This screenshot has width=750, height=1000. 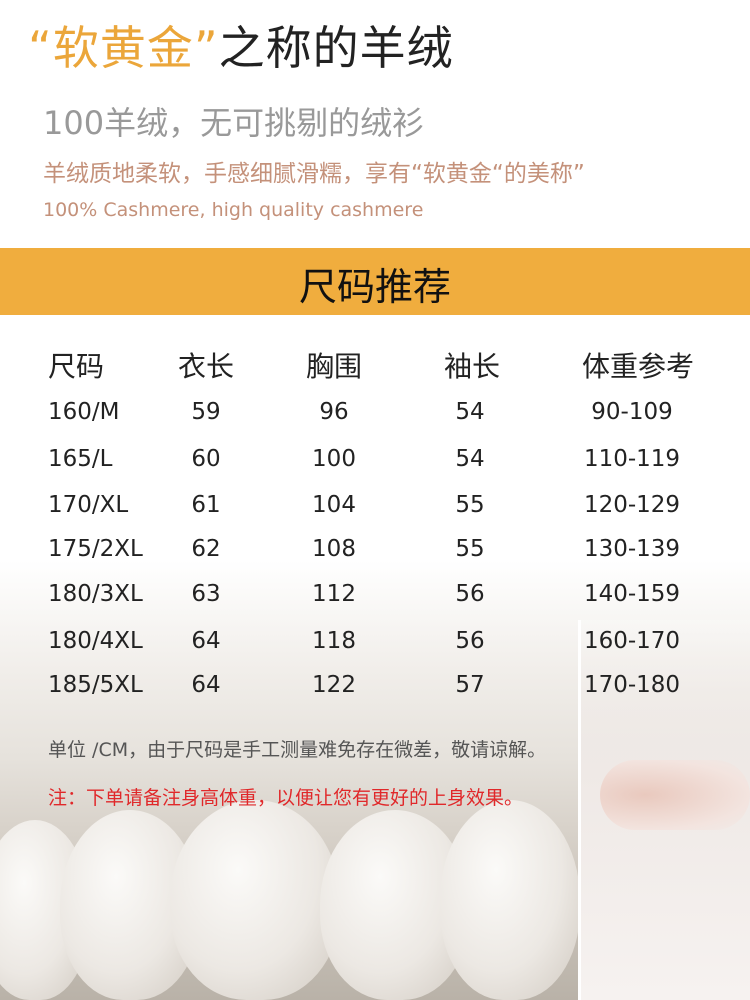 I want to click on table-cell: 160/M, so click(x=84, y=412).